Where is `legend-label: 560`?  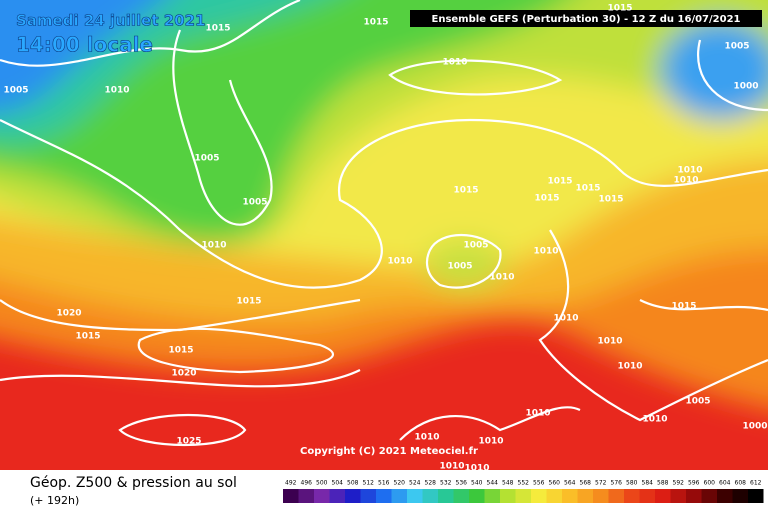
legend-label: 560 is located at coordinates (555, 483).